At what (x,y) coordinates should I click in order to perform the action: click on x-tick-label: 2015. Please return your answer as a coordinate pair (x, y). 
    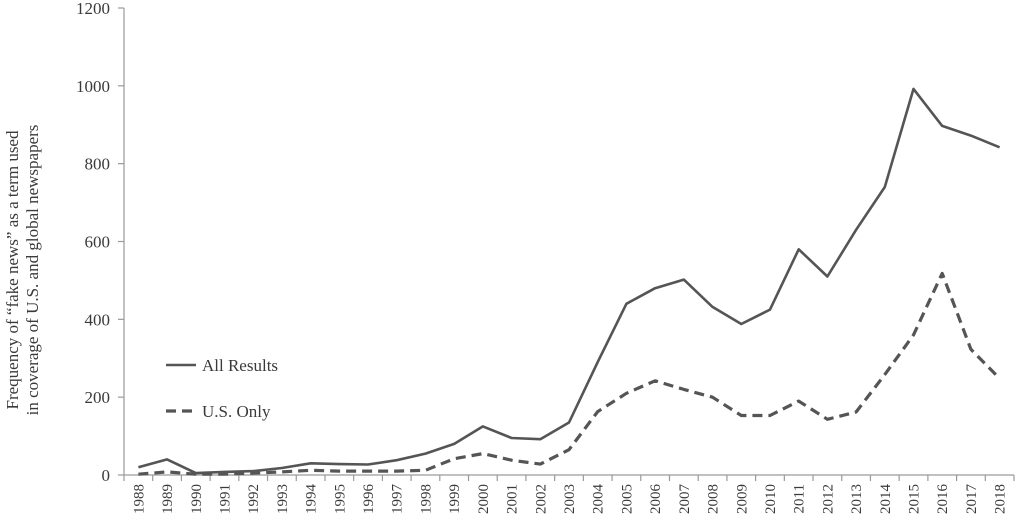
    Looking at the image, I should click on (915, 499).